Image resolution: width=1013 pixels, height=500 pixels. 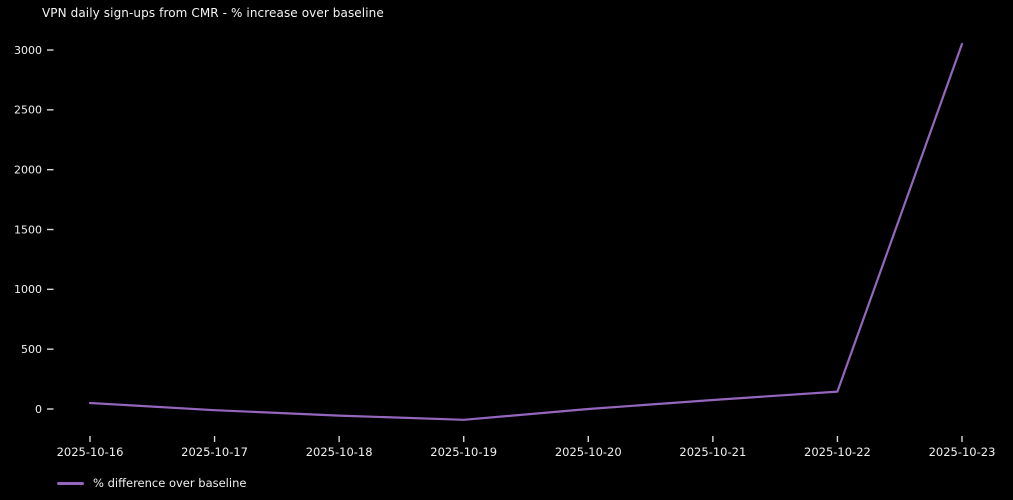 I want to click on y-tick-label: 500, so click(x=31, y=349).